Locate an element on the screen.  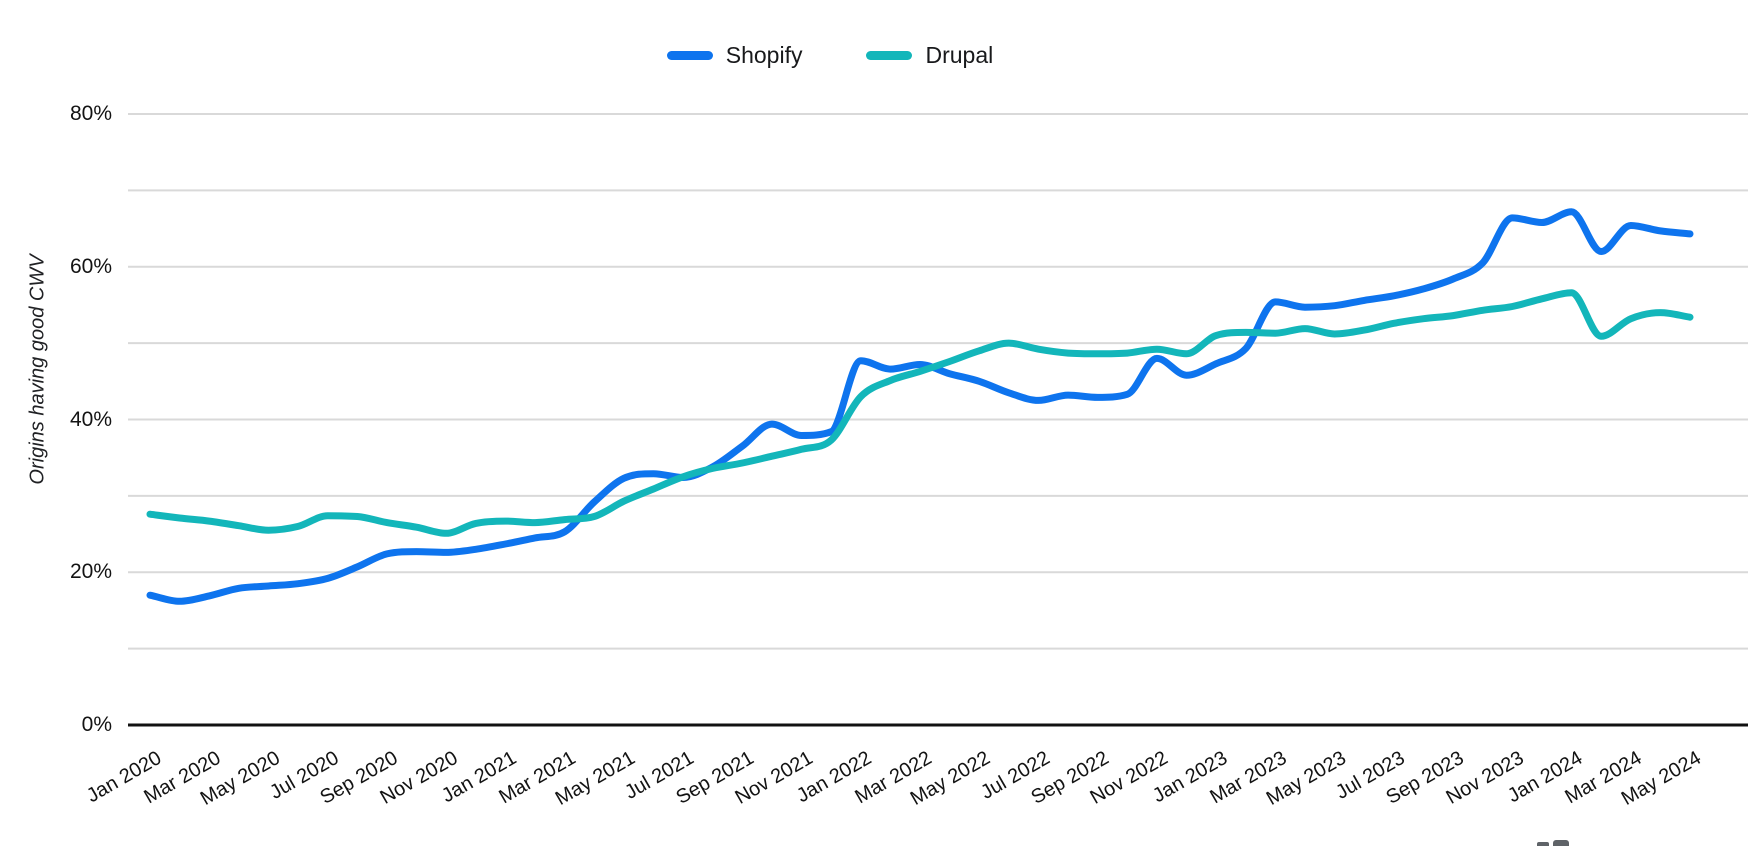
y-tick-label-60%: 60% is located at coordinates (90, 266).